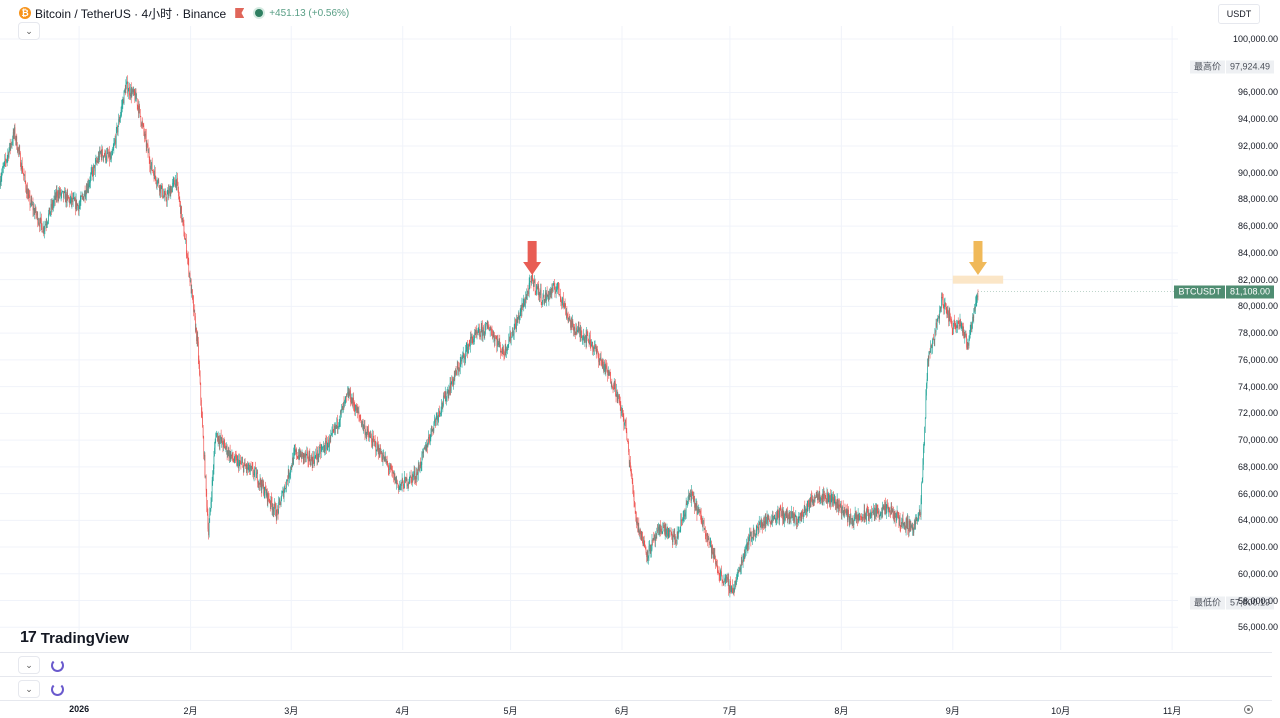 The width and height of the screenshot is (1280, 718). What do you see at coordinates (1239, 14) in the screenshot?
I see `currency-selector: USDT` at bounding box center [1239, 14].